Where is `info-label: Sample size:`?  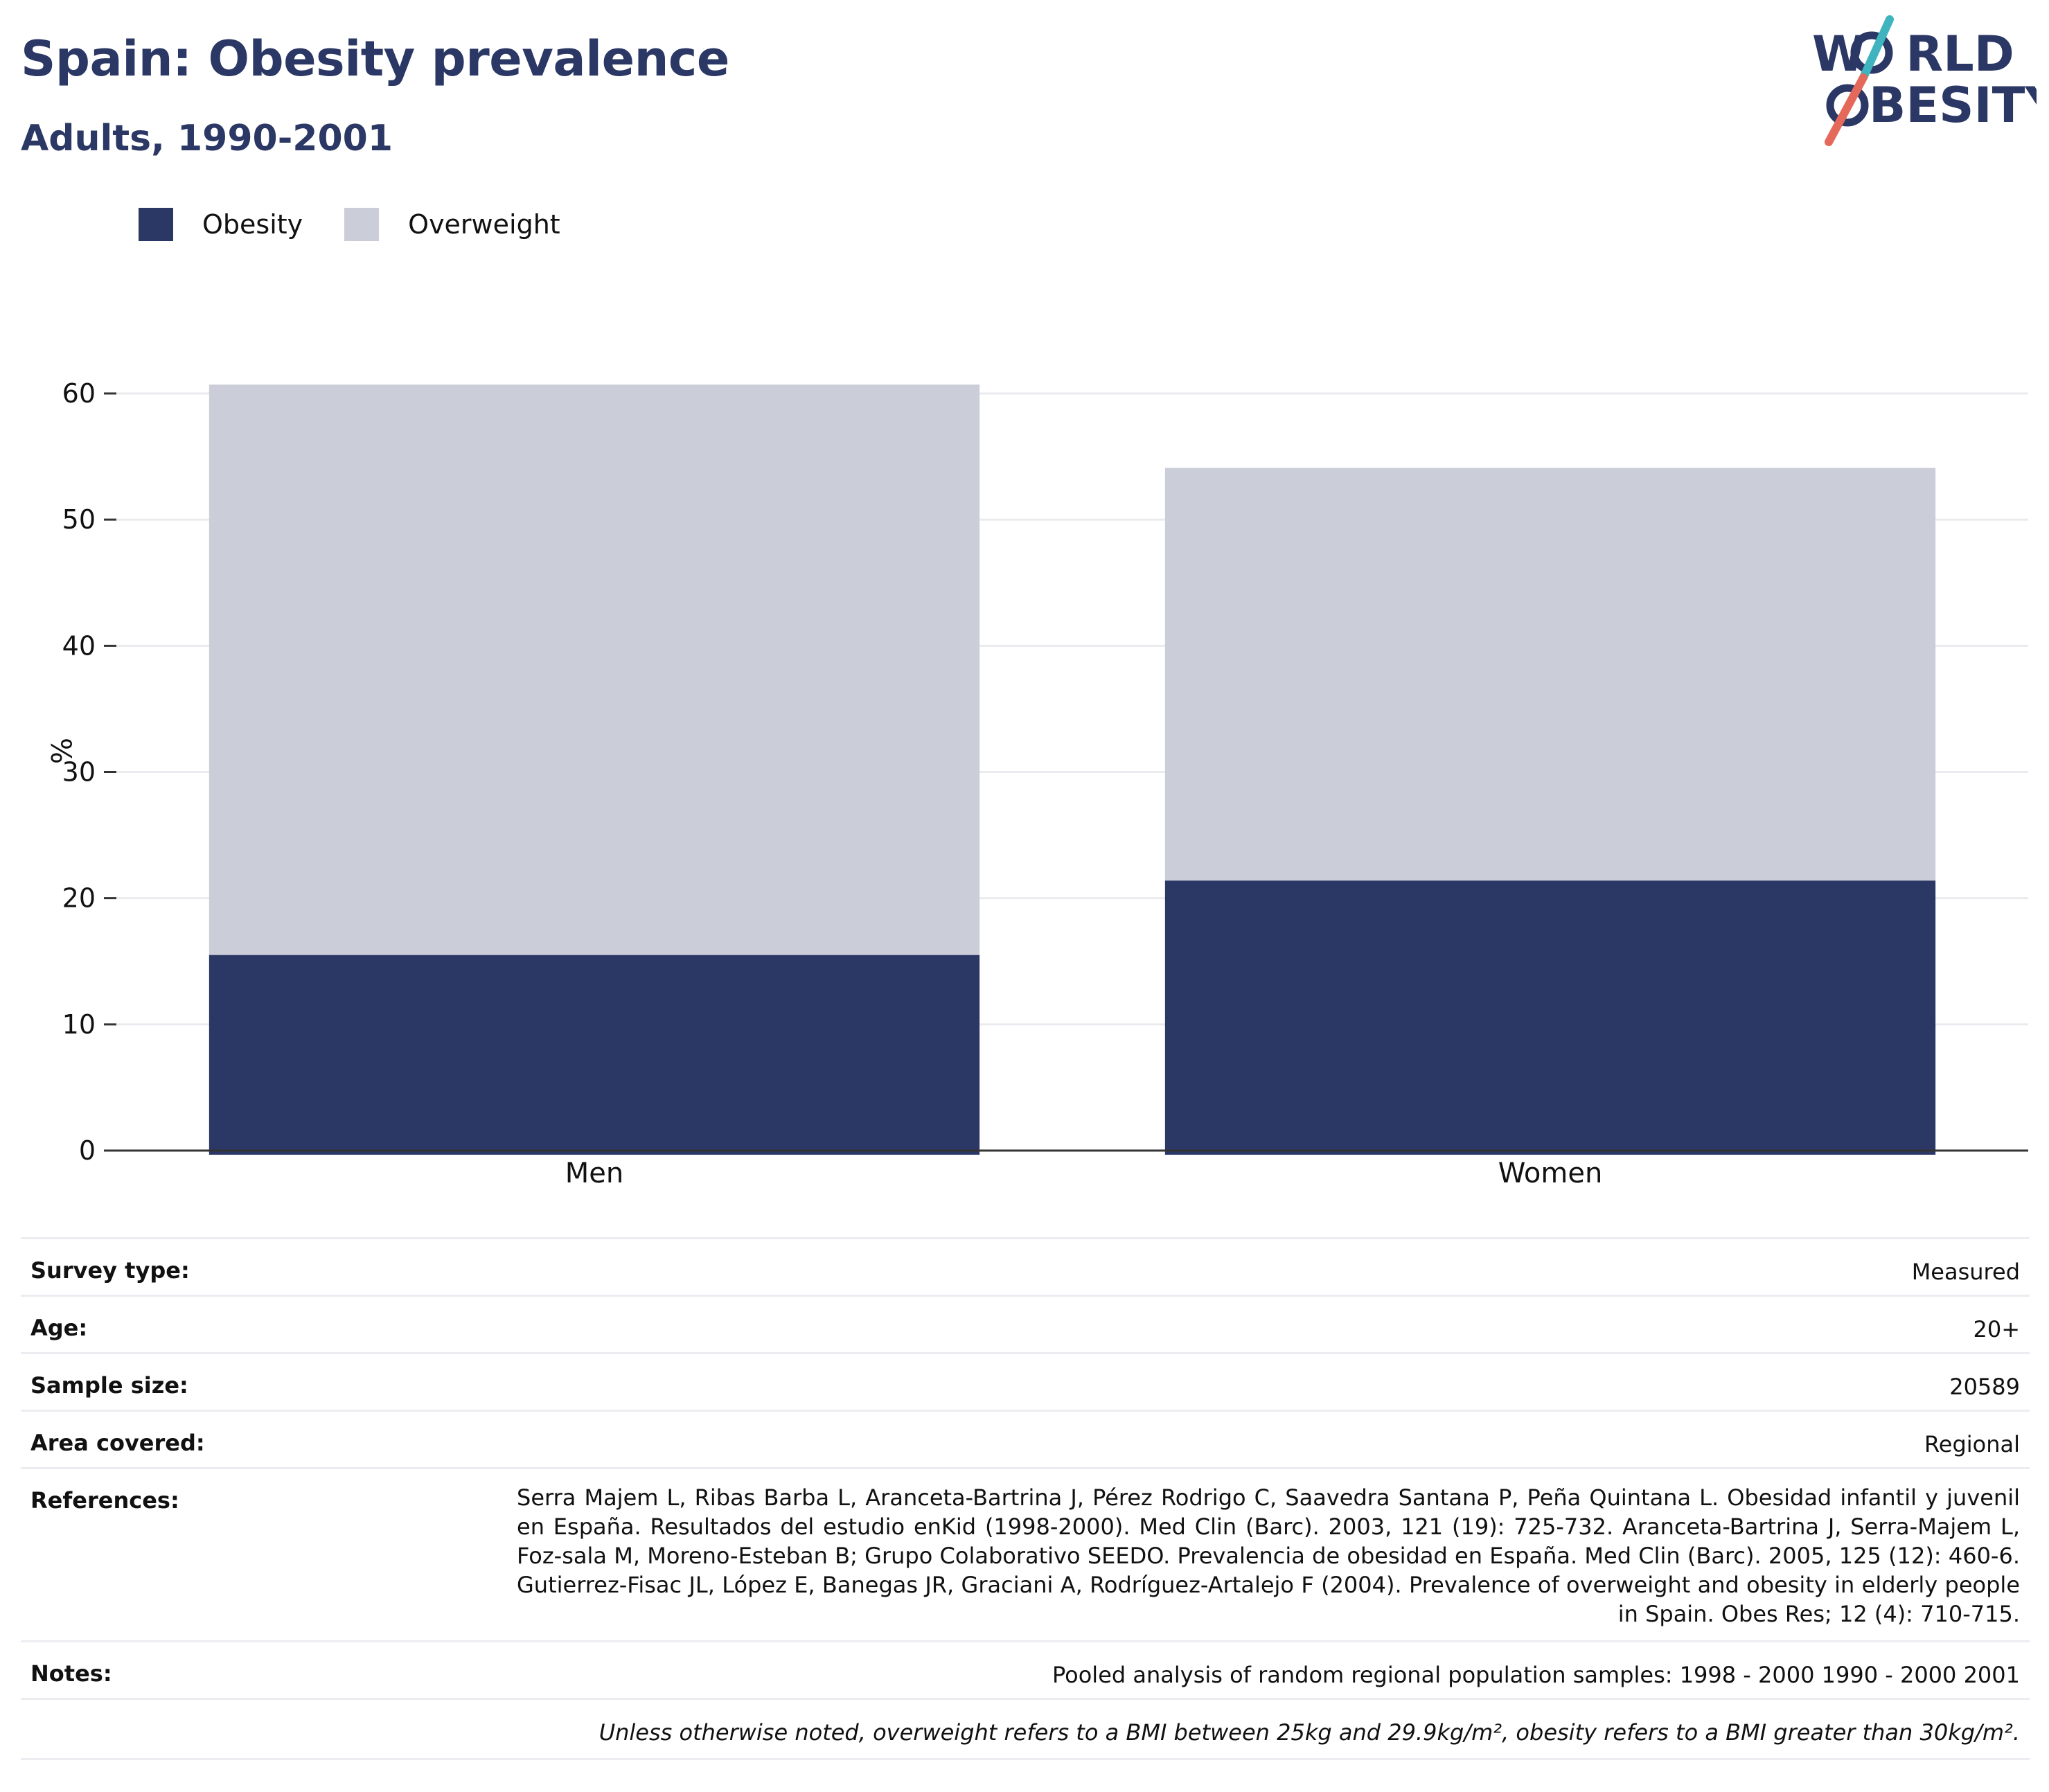
info-label: Sample size: is located at coordinates (109, 1385).